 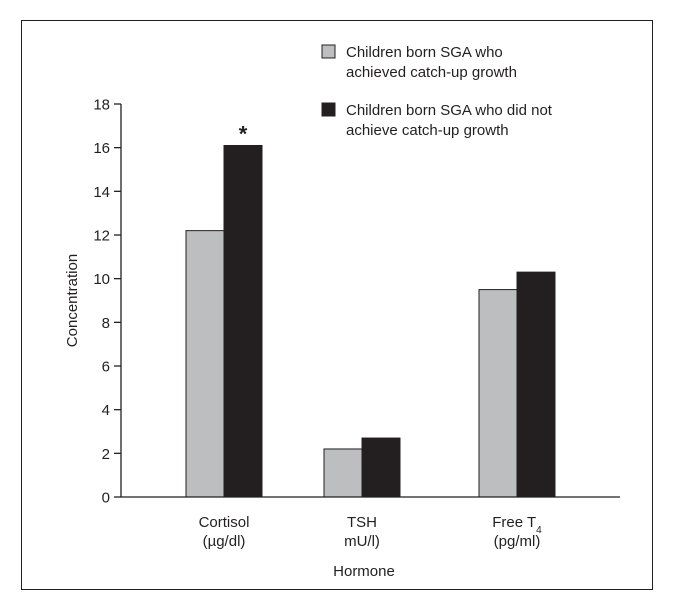 I want to click on x-tick-label: Cortisol, so click(x=224, y=522).